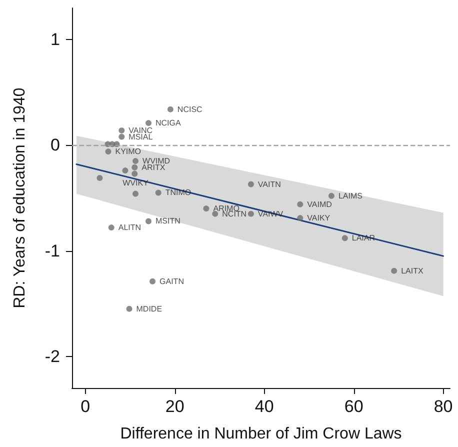 The height and width of the screenshot is (447, 458). I want to click on data-label: VAITN, so click(270, 184).